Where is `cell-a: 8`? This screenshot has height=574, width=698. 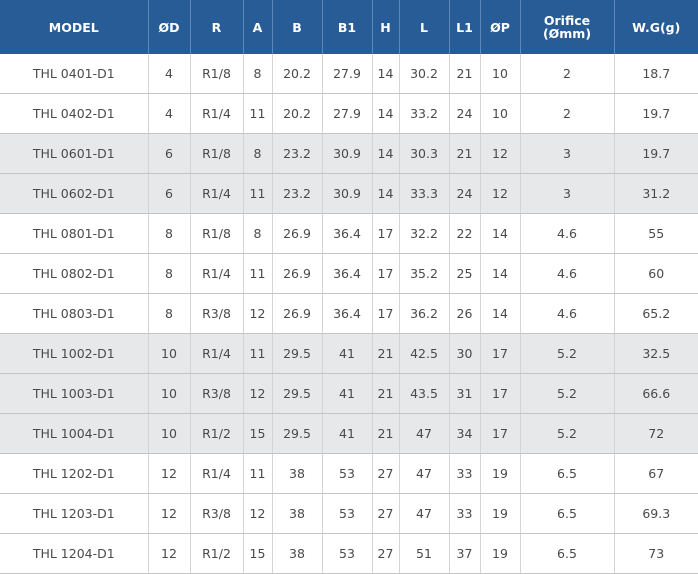
cell-a: 8 is located at coordinates (257, 74).